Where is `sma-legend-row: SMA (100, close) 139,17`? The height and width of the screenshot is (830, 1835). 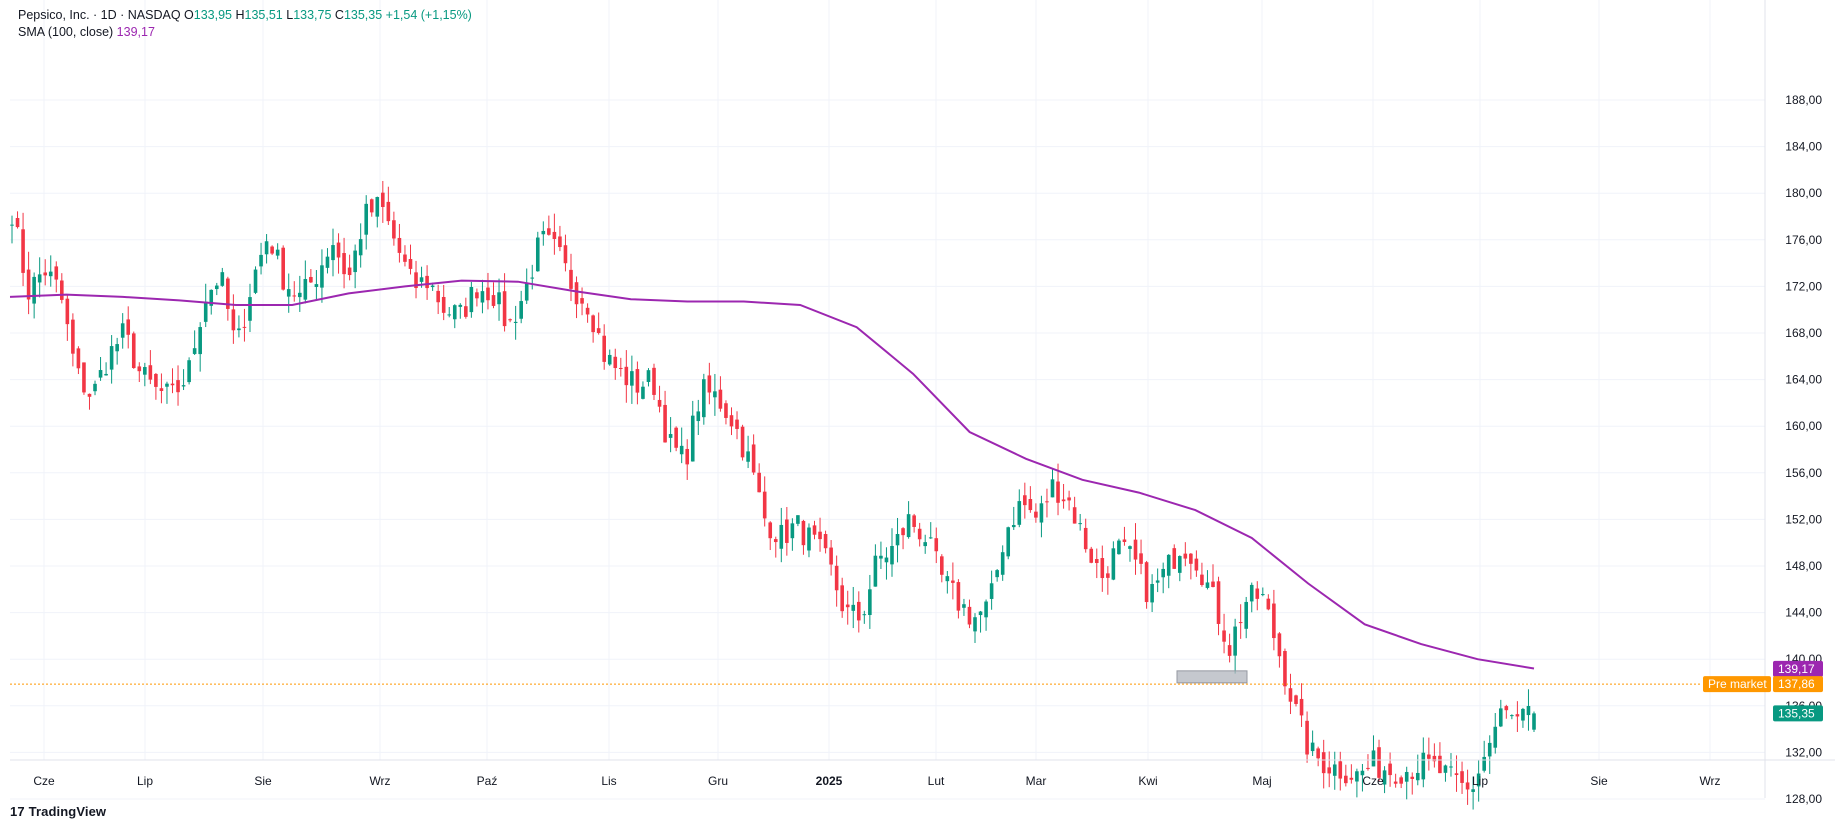
sma-legend-row: SMA (100, close) 139,17 is located at coordinates (245, 32).